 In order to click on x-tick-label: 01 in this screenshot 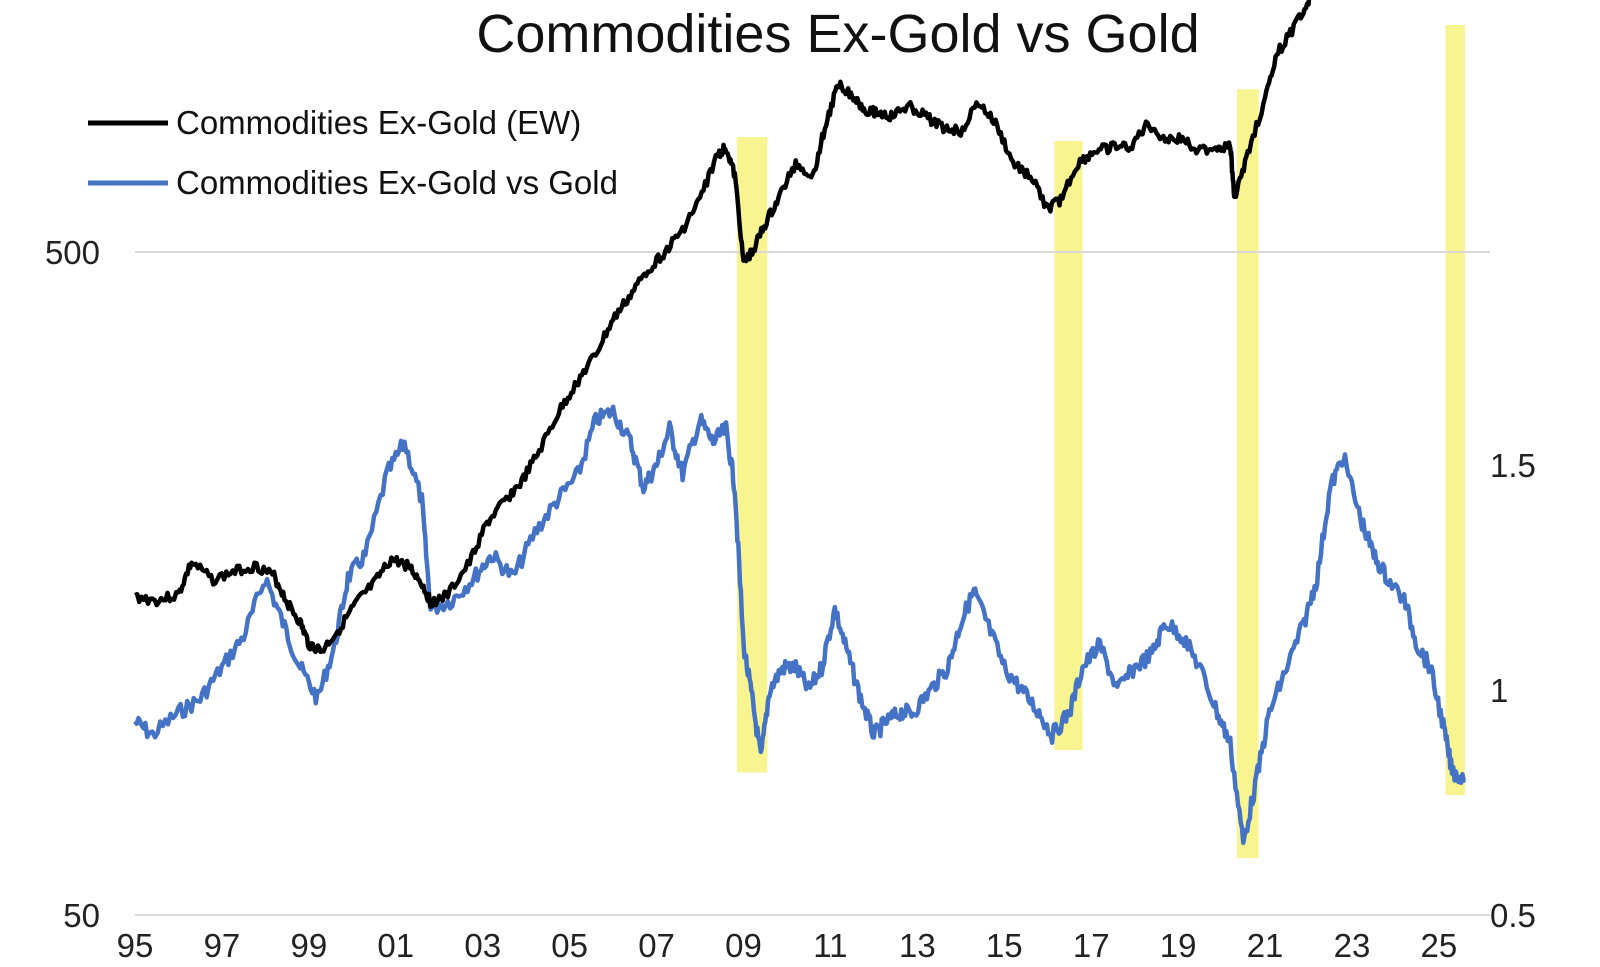, I will do `click(395, 945)`.